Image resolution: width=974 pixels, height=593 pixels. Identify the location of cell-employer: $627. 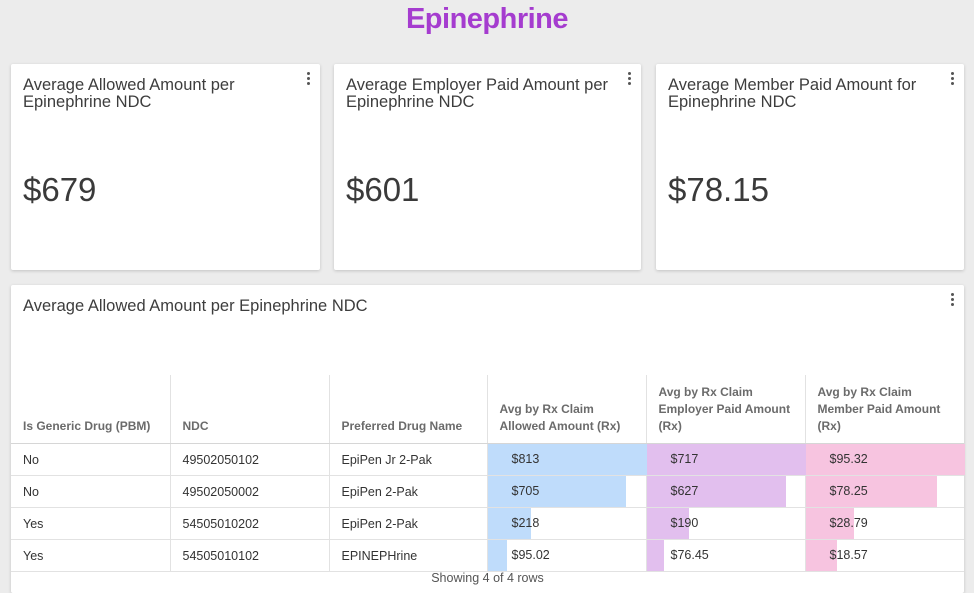
(726, 491).